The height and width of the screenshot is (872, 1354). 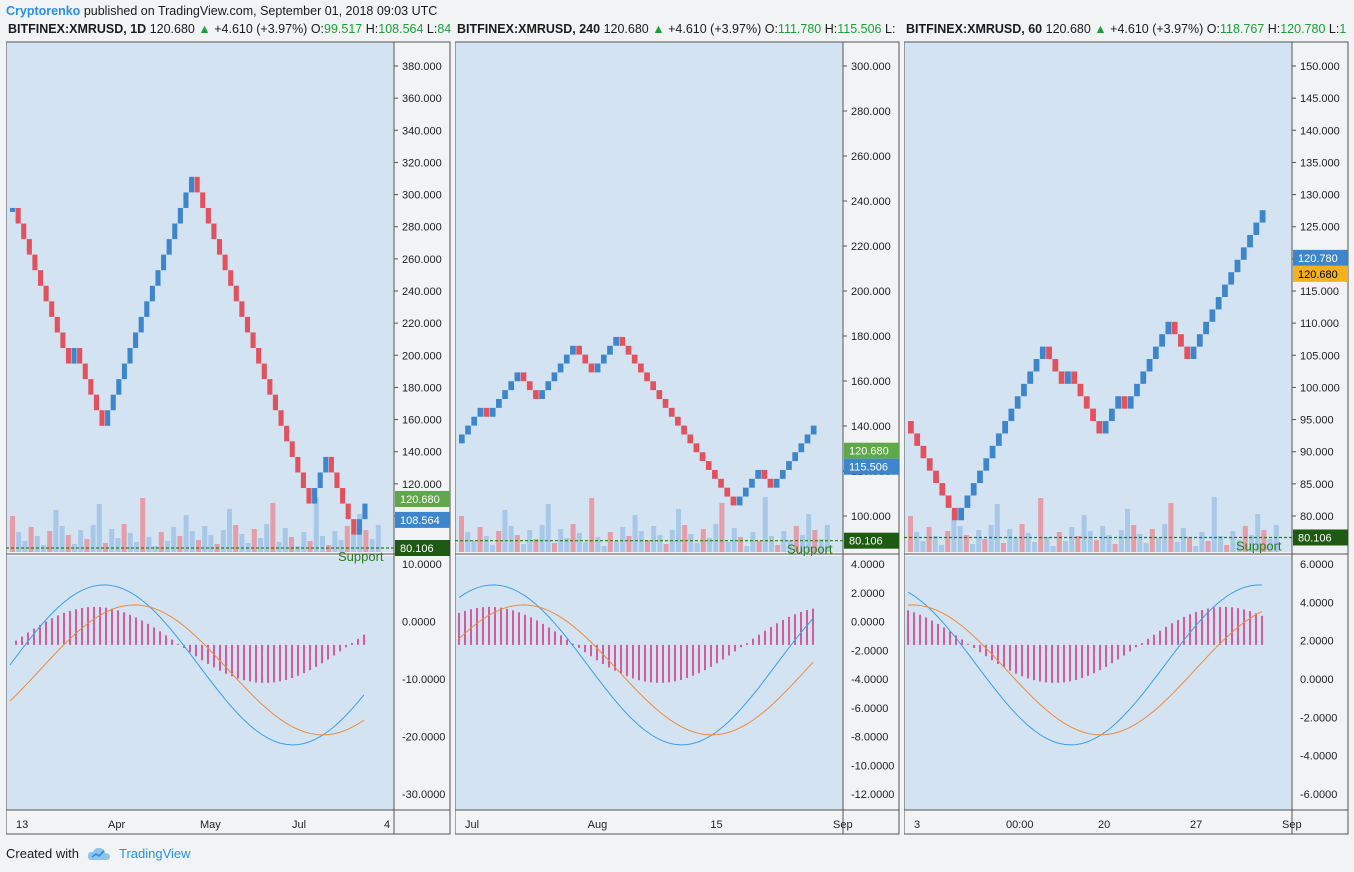 I want to click on price-tick-label: 135.000, so click(x=1320, y=163).